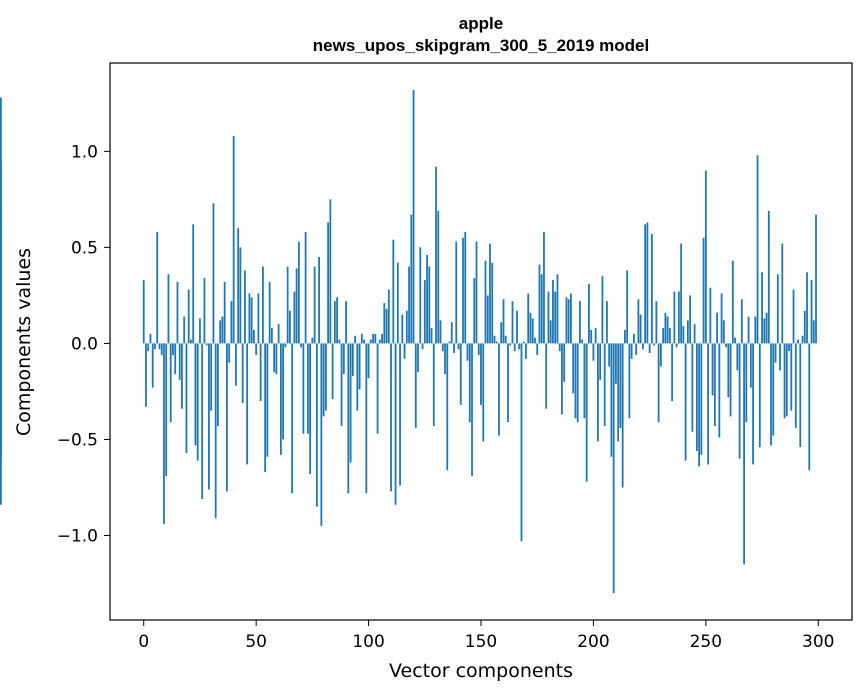  I want to click on x-tick-label: 150, so click(481, 642).